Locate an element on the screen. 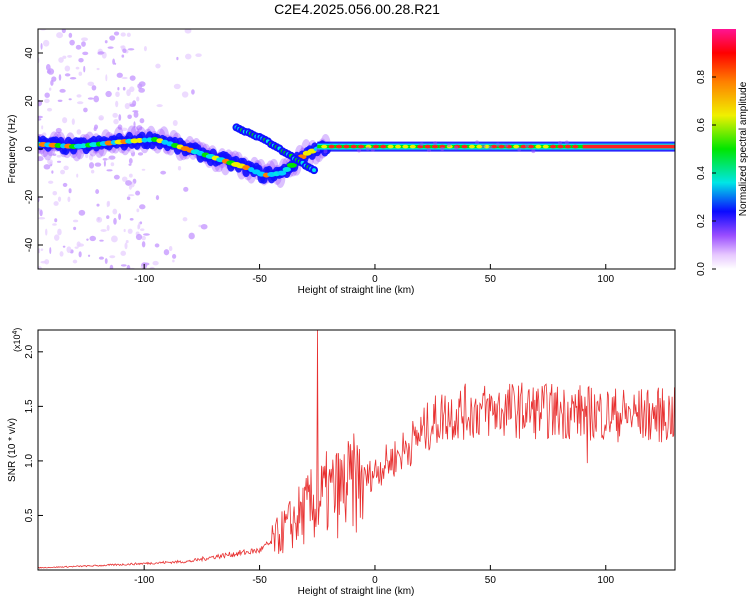 This screenshot has width=750, height=600. y-multiplier-exp: 4 is located at coordinates (15, 332).